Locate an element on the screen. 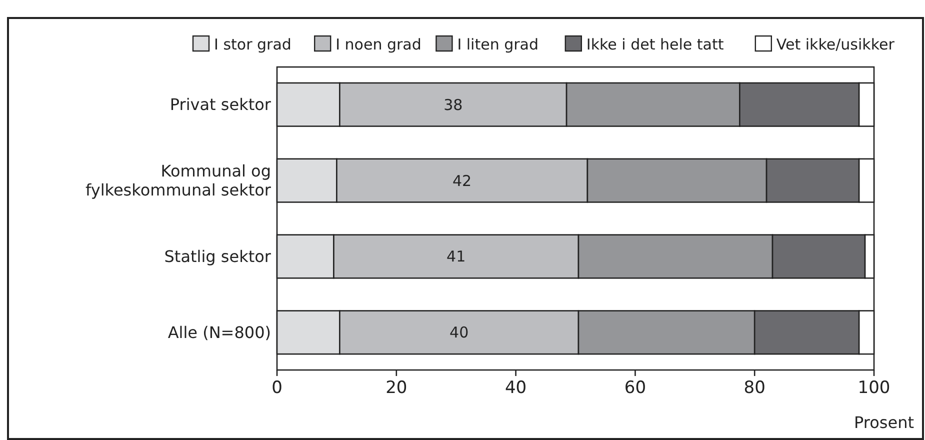 This screenshot has height=440, width=925. data-label: 41 is located at coordinates (456, 257).